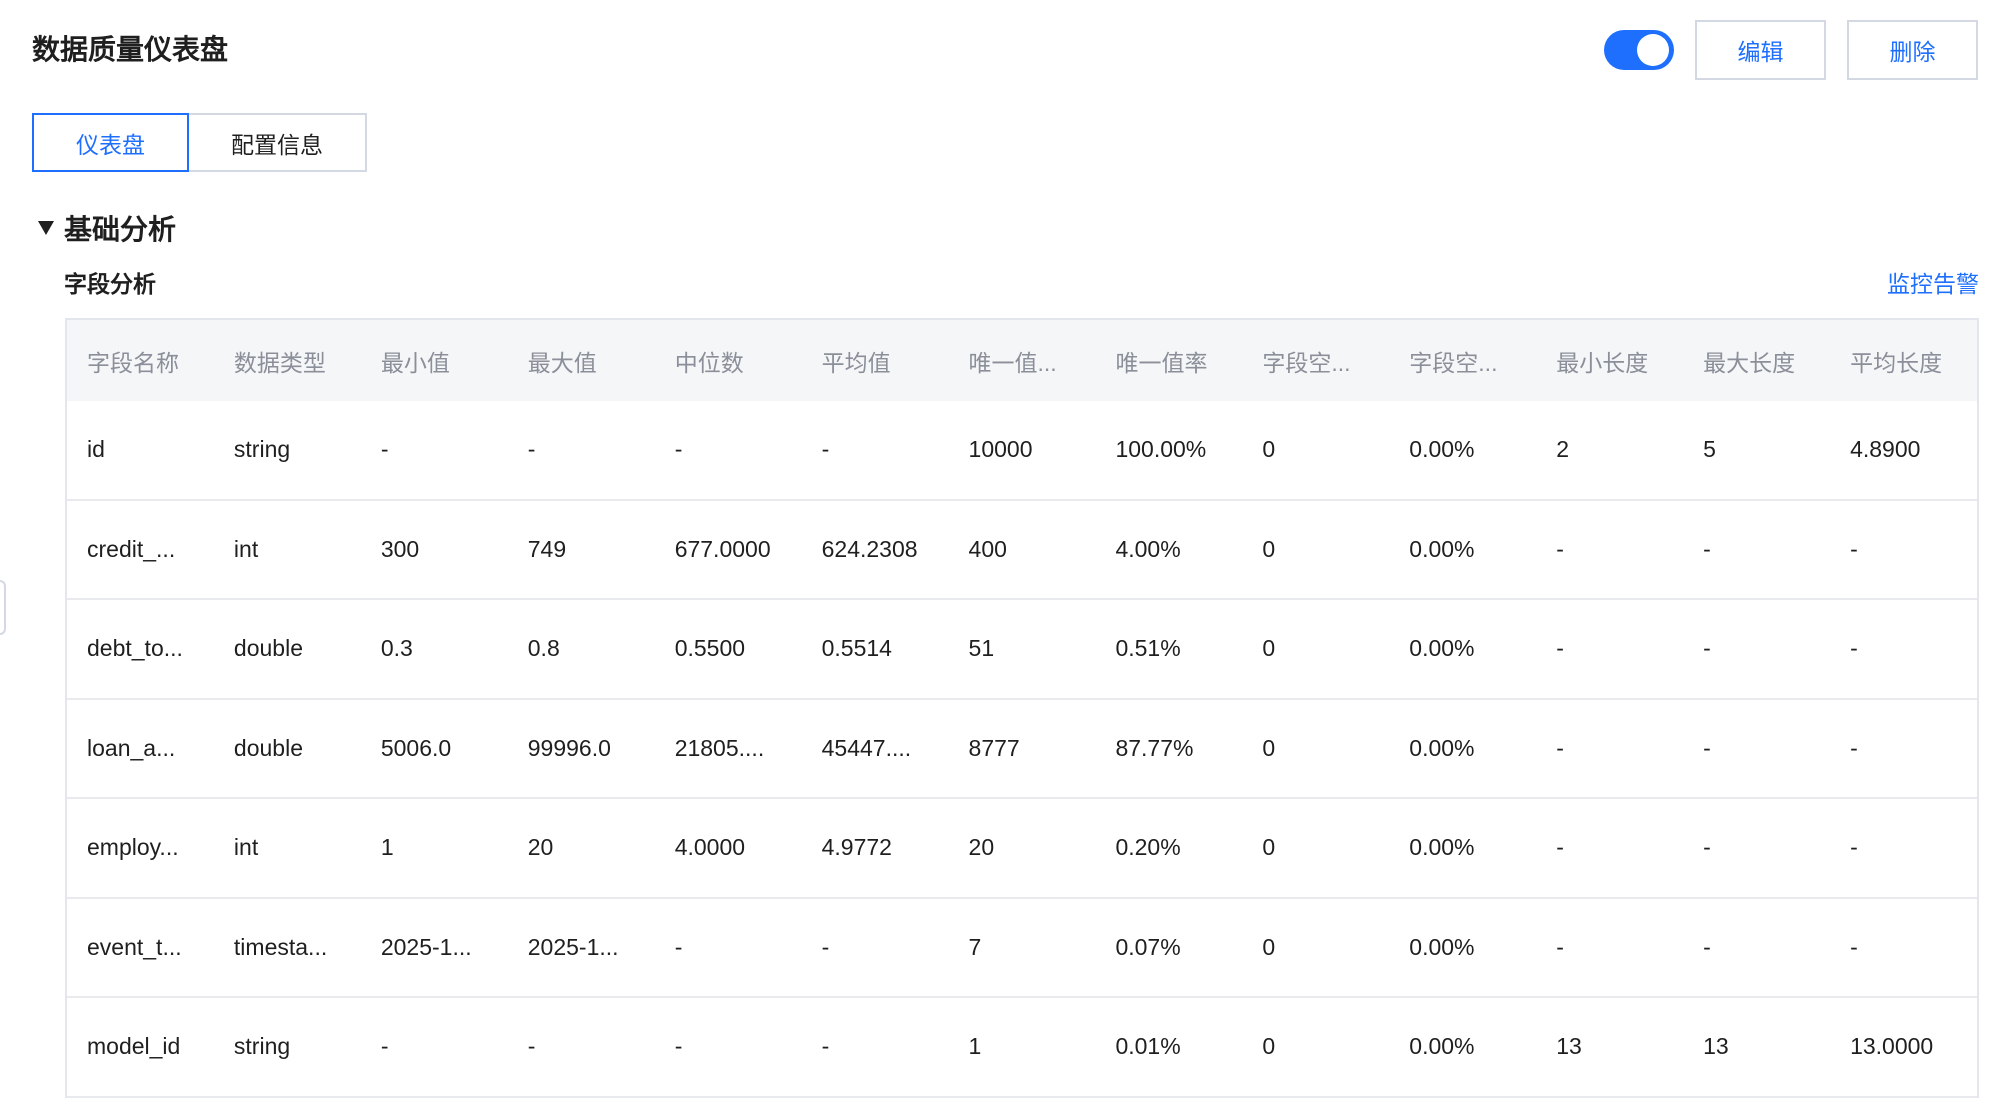 Image resolution: width=2002 pixels, height=1102 pixels. What do you see at coordinates (975, 1046) in the screenshot?
I see `table-cell: 1` at bounding box center [975, 1046].